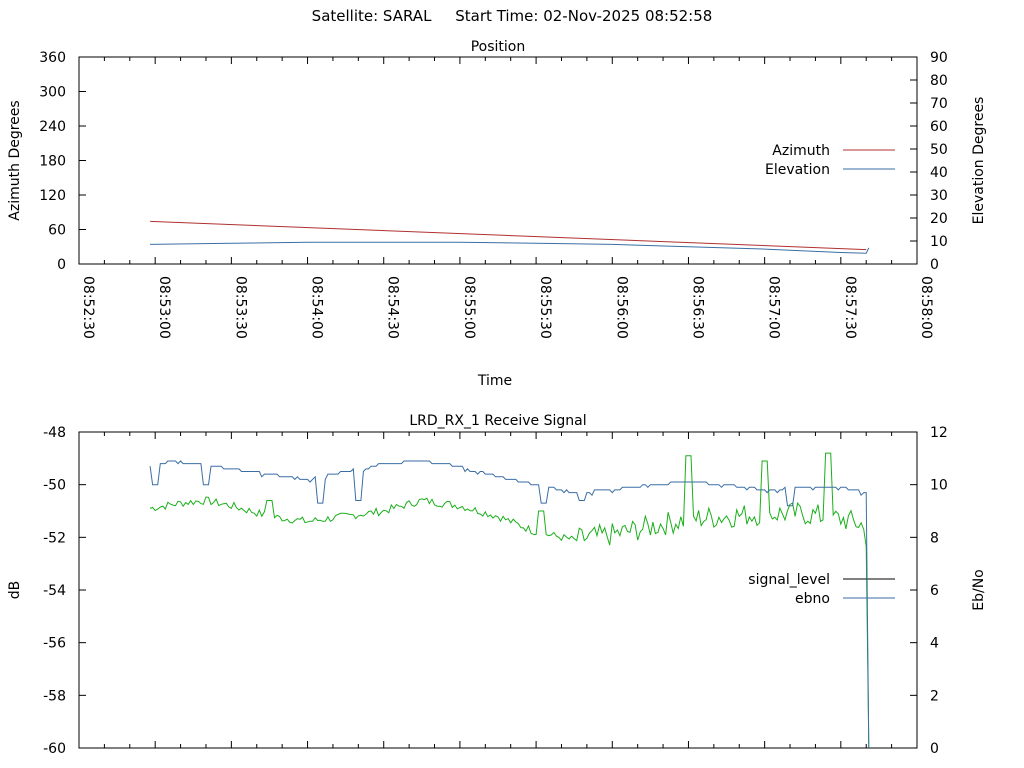 Image resolution: width=1024 pixels, height=768 pixels. I want to click on legend-label: Azimuth, so click(801, 151).